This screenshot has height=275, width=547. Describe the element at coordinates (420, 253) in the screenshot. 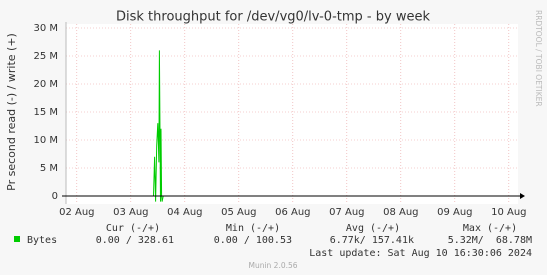

I see `last-update: Last update: Sat Aug 10 16:30:06 2024` at that location.